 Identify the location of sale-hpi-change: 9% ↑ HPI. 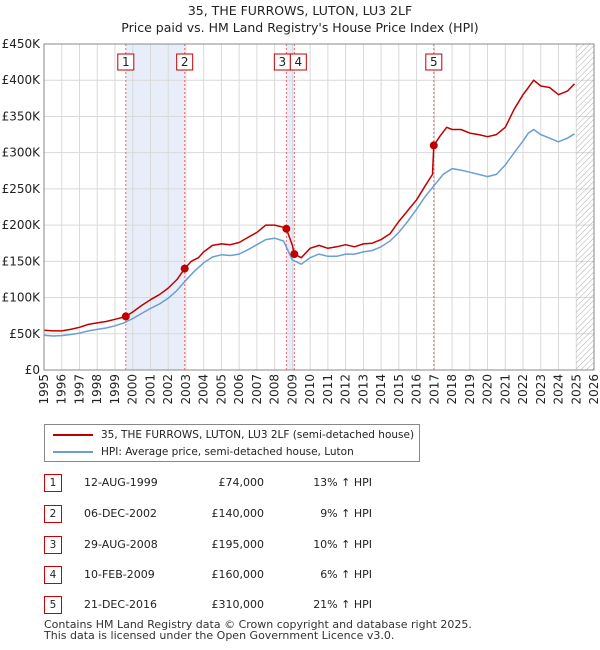
(346, 513).